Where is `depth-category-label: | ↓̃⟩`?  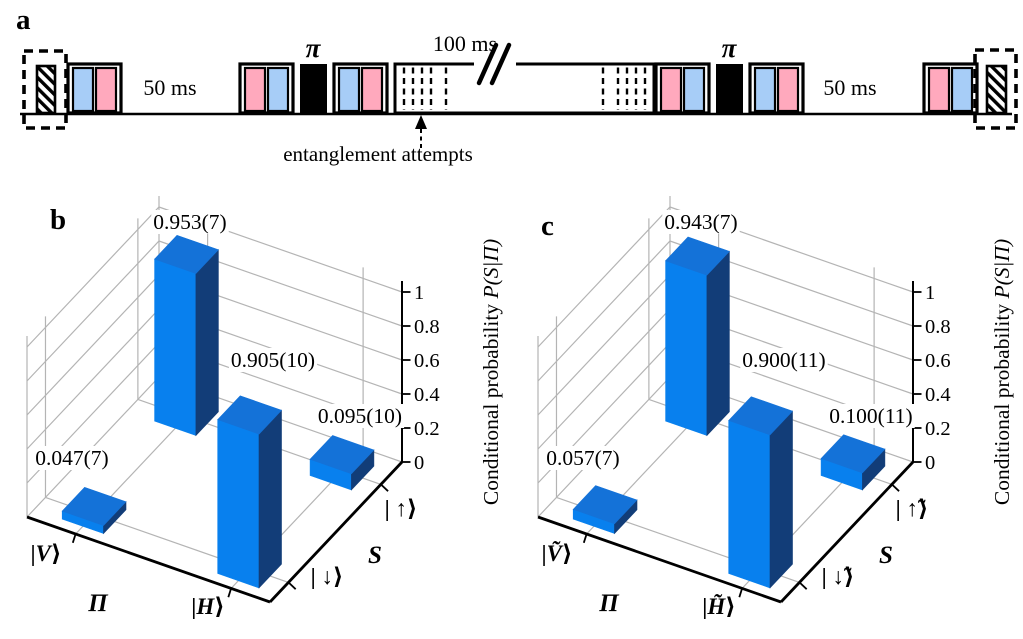
depth-category-label: | ↓̃⟩ is located at coordinates (838, 576).